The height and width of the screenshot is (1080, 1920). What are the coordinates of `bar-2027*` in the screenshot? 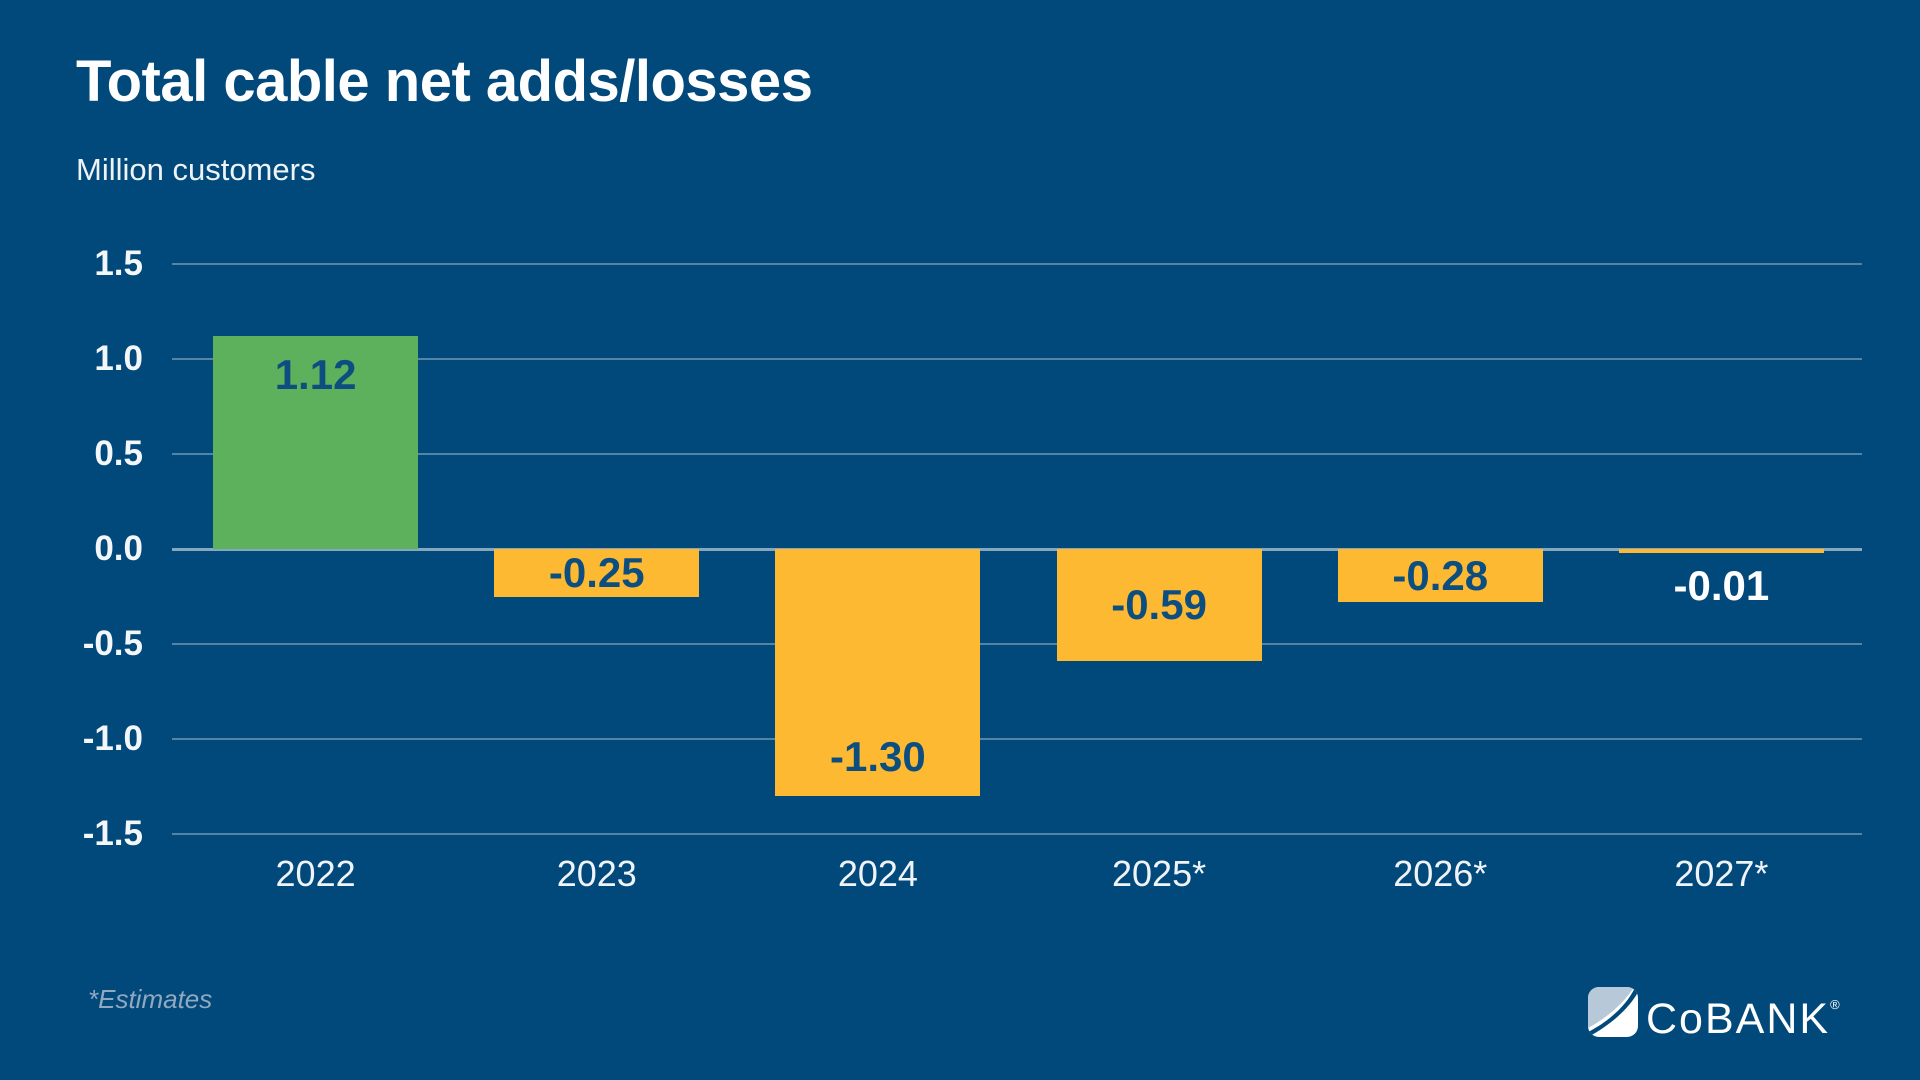 It's located at (1721, 551).